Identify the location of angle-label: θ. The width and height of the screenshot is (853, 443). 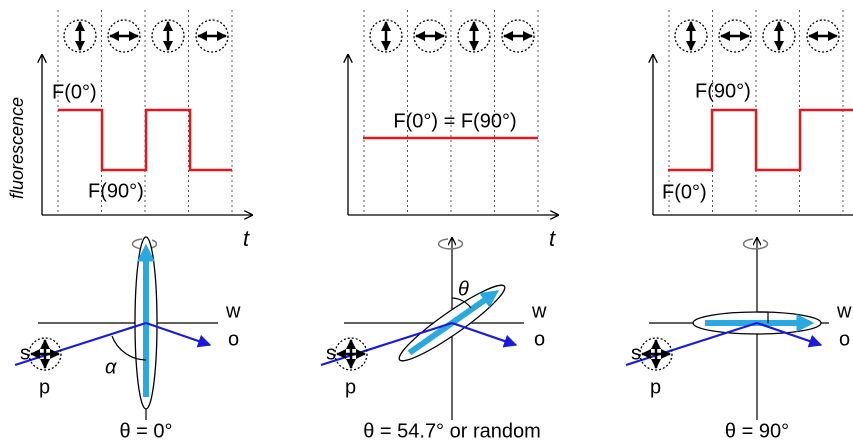
(463, 289).